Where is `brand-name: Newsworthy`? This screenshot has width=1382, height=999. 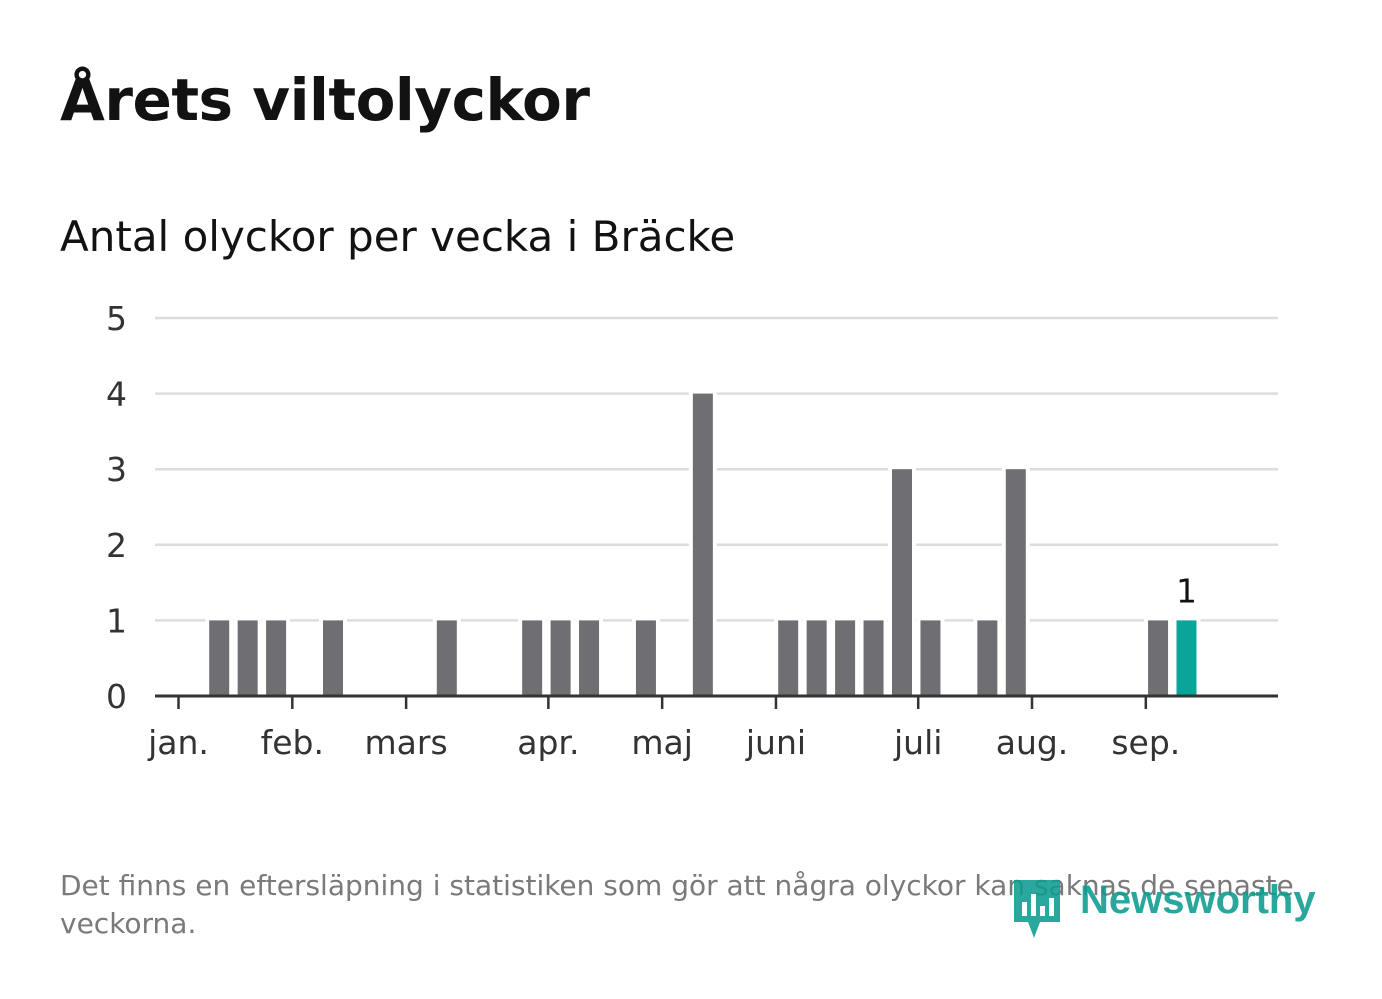 brand-name: Newsworthy is located at coordinates (1198, 900).